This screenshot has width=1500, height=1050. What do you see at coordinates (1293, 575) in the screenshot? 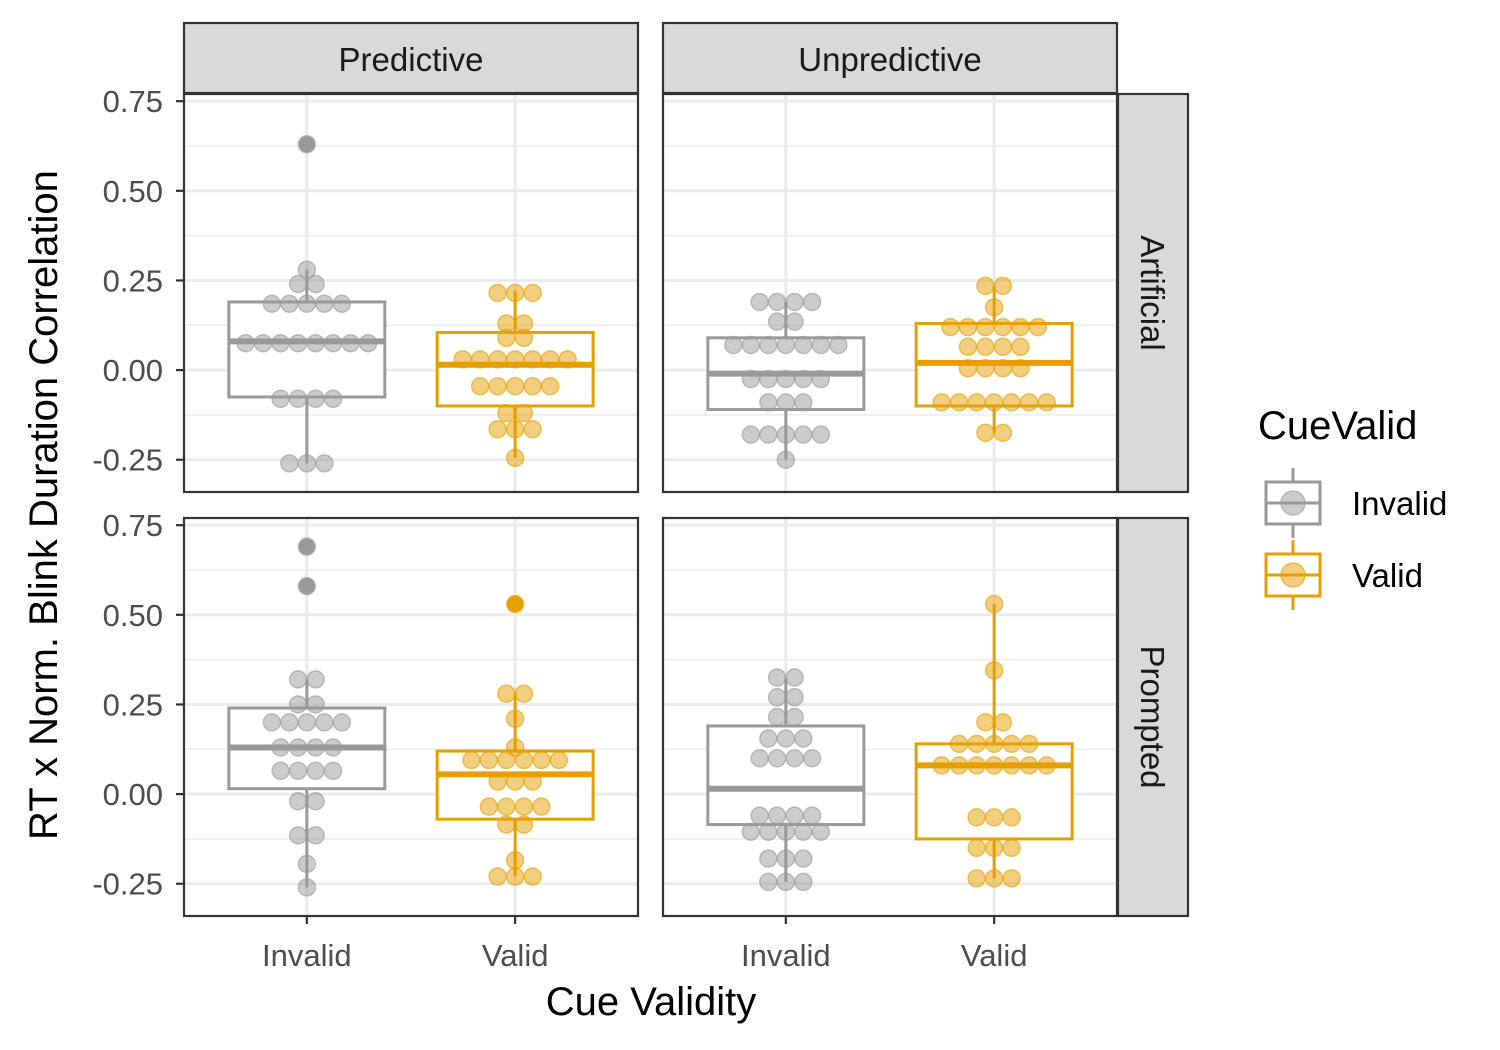
I see `legend-key-dot` at bounding box center [1293, 575].